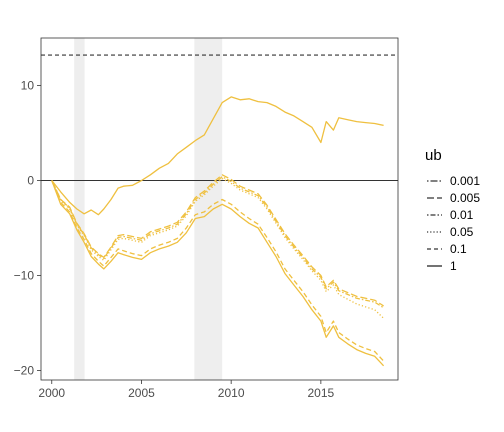 This screenshot has width=504, height=432. I want to click on x-tick-label: 2005, so click(141, 393).